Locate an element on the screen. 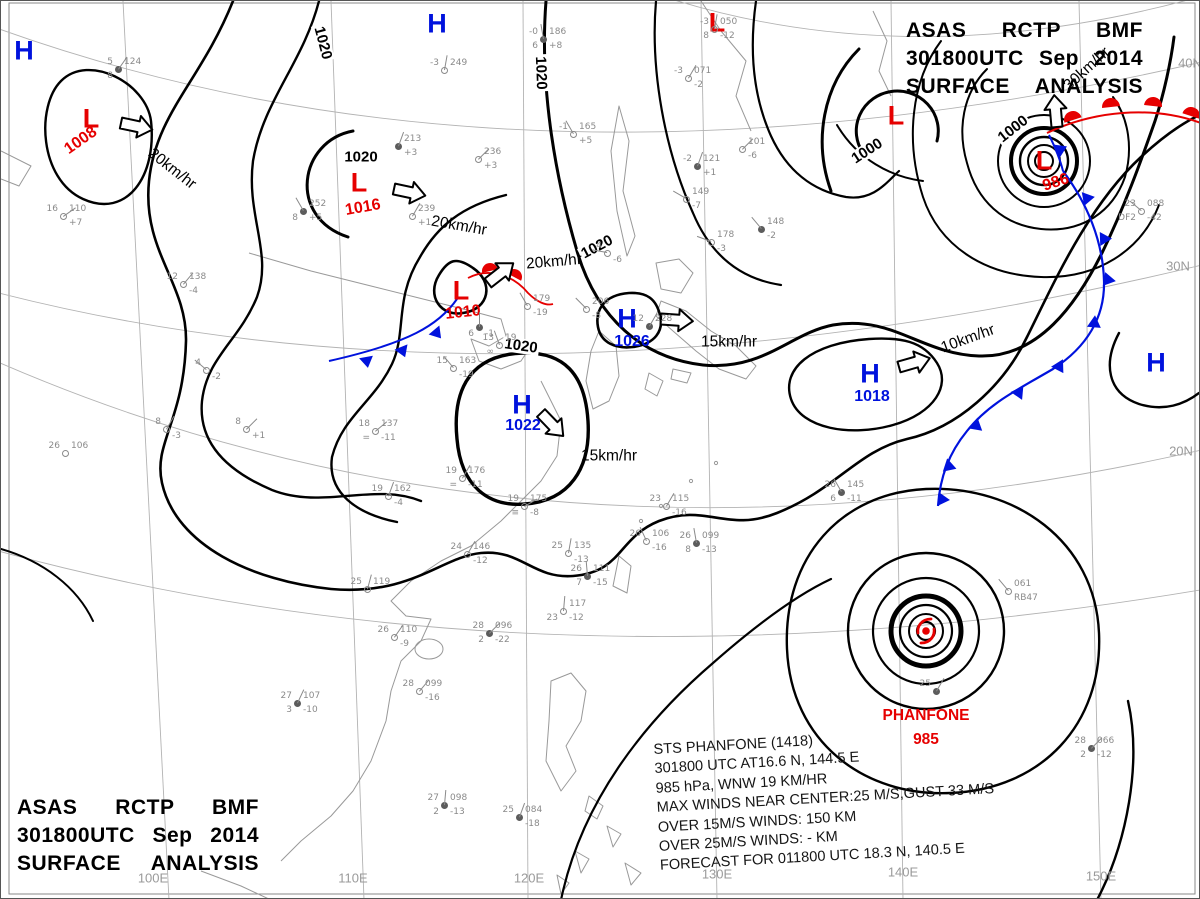  station-value: +5 is located at coordinates (586, 141).